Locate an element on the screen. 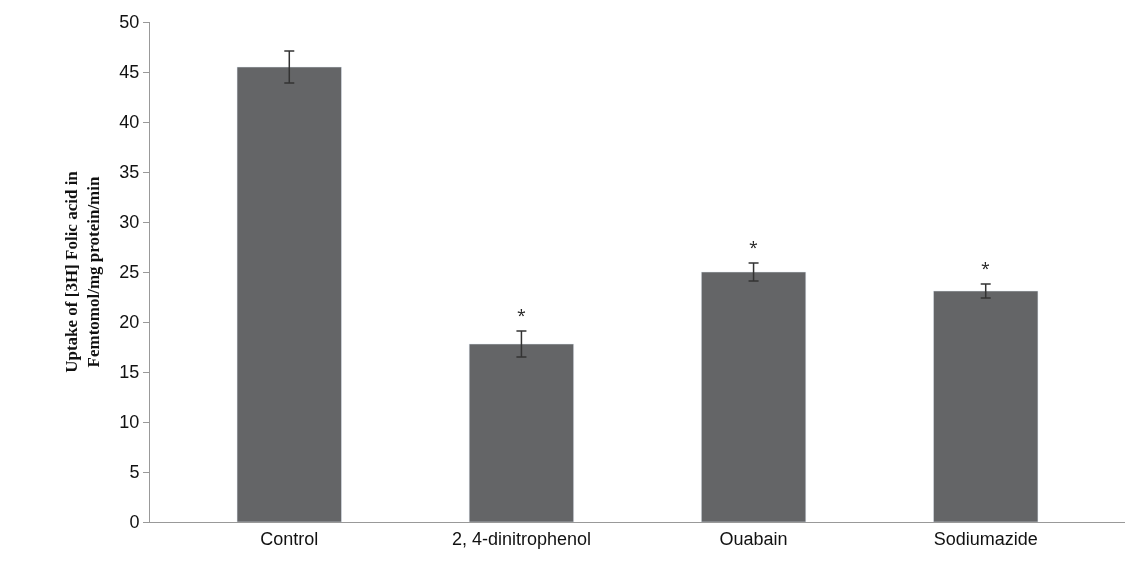 Image resolution: width=1145 pixels, height=582 pixels. y-tick-label: 10 is located at coordinates (129, 422).